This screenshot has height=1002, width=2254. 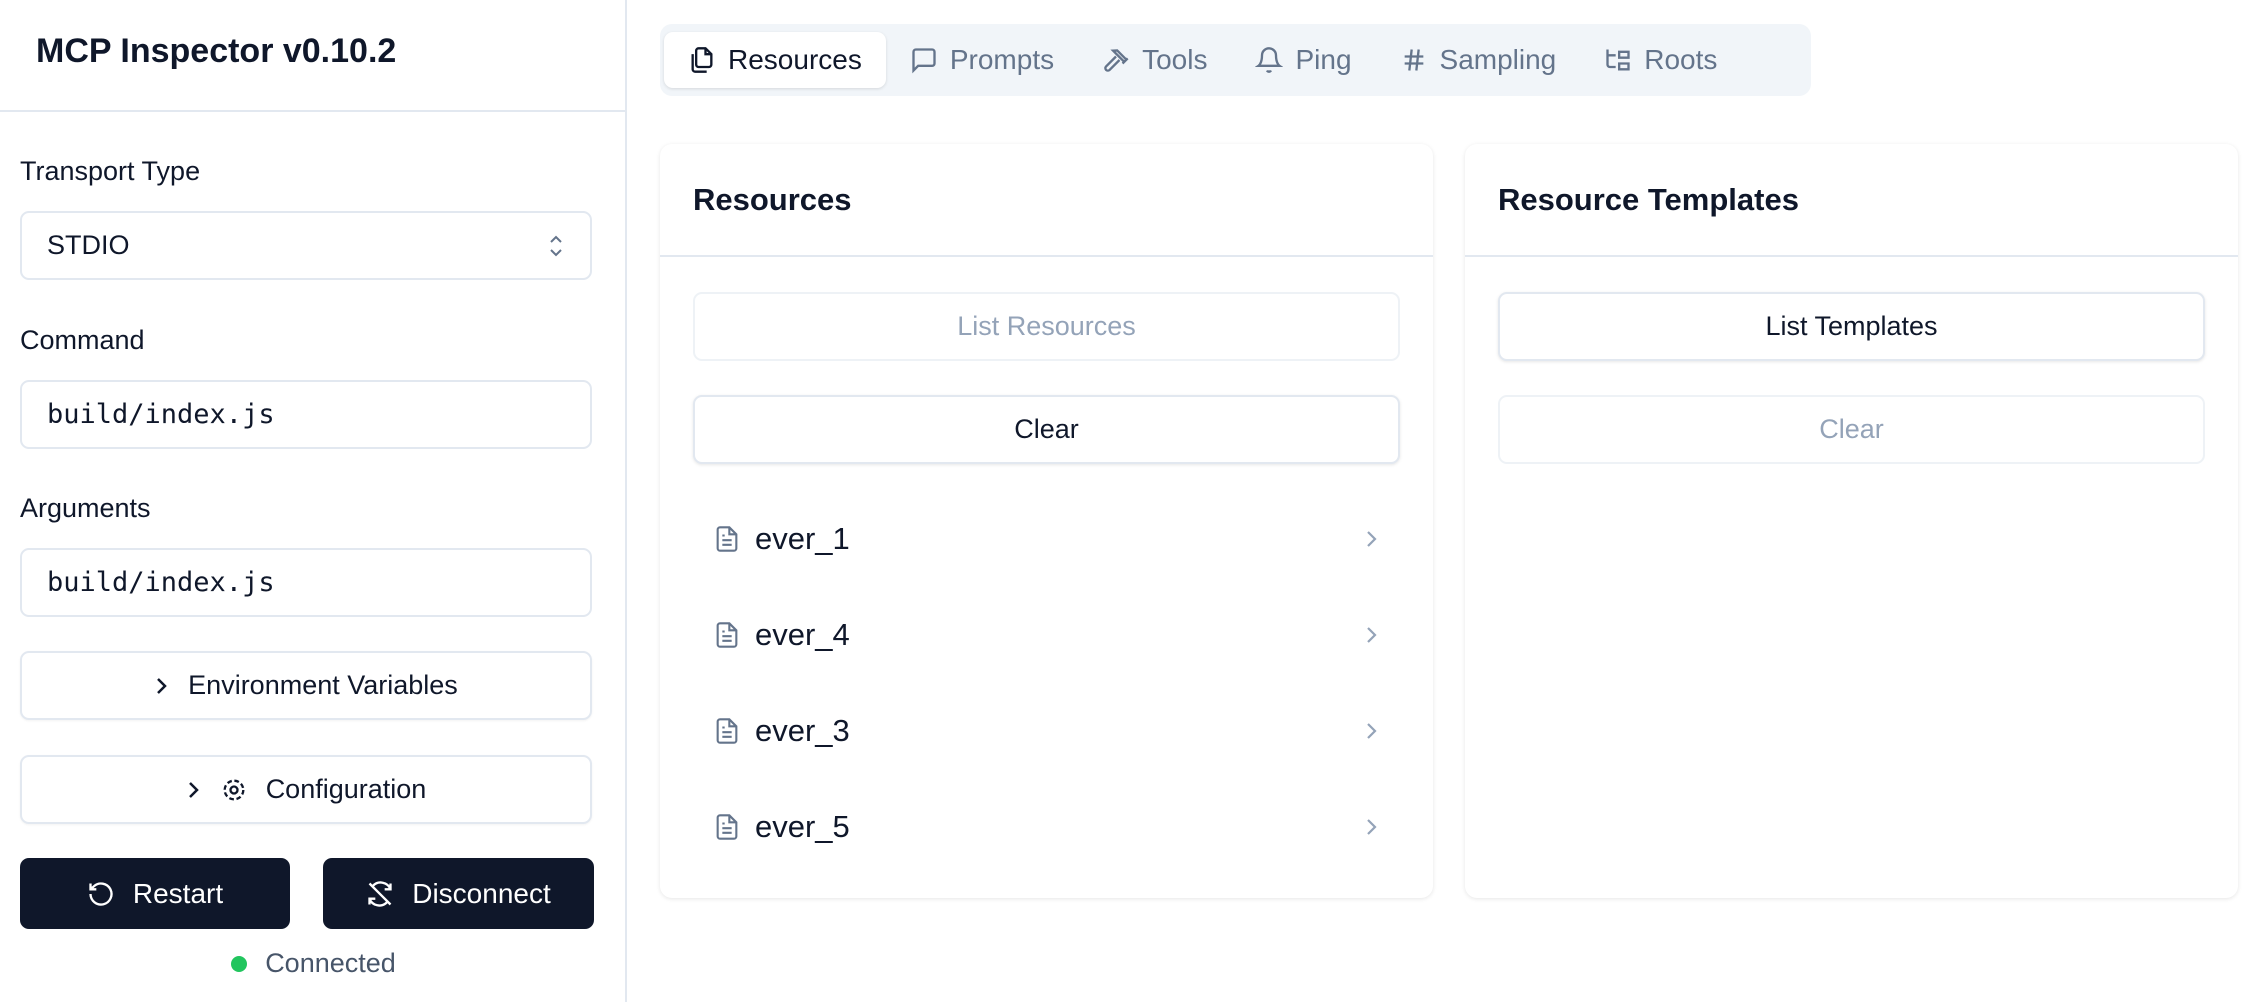 I want to click on disconnect-button: Disconnect, so click(x=458, y=893).